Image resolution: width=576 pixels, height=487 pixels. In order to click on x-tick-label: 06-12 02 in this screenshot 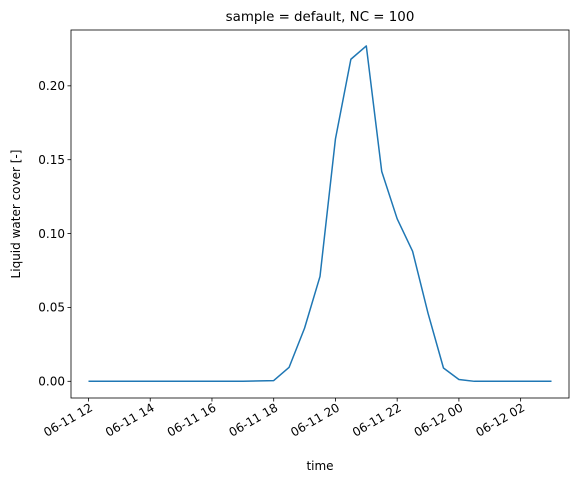, I will do `click(500, 419)`.